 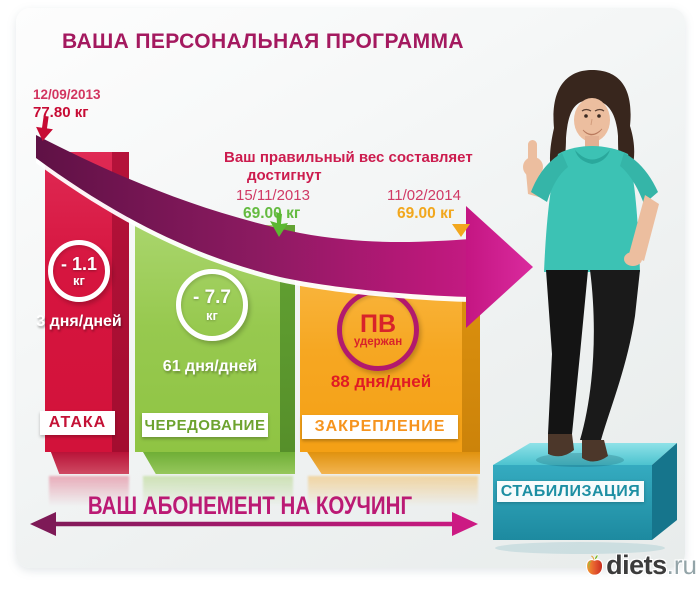 What do you see at coordinates (644, 228) in the screenshot?
I see `woman-right-forearm` at bounding box center [644, 228].